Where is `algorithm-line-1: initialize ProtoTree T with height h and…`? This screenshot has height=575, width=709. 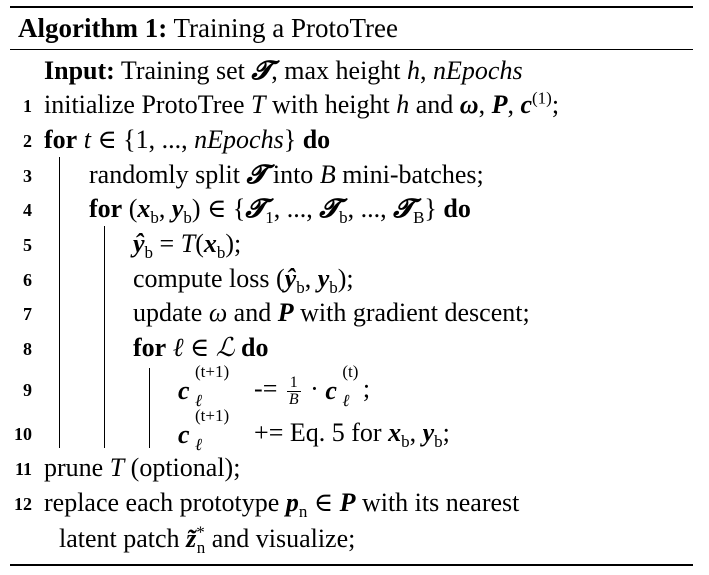 algorithm-line-1: initialize ProtoTree T with height h and… is located at coordinates (302, 103).